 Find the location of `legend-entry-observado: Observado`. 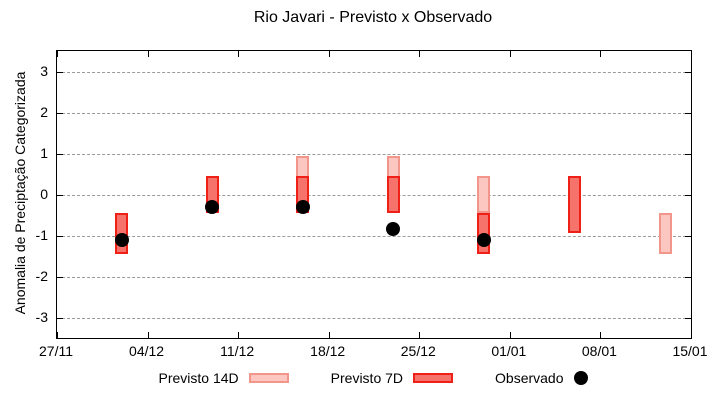

legend-entry-observado: Observado is located at coordinates (541, 378).